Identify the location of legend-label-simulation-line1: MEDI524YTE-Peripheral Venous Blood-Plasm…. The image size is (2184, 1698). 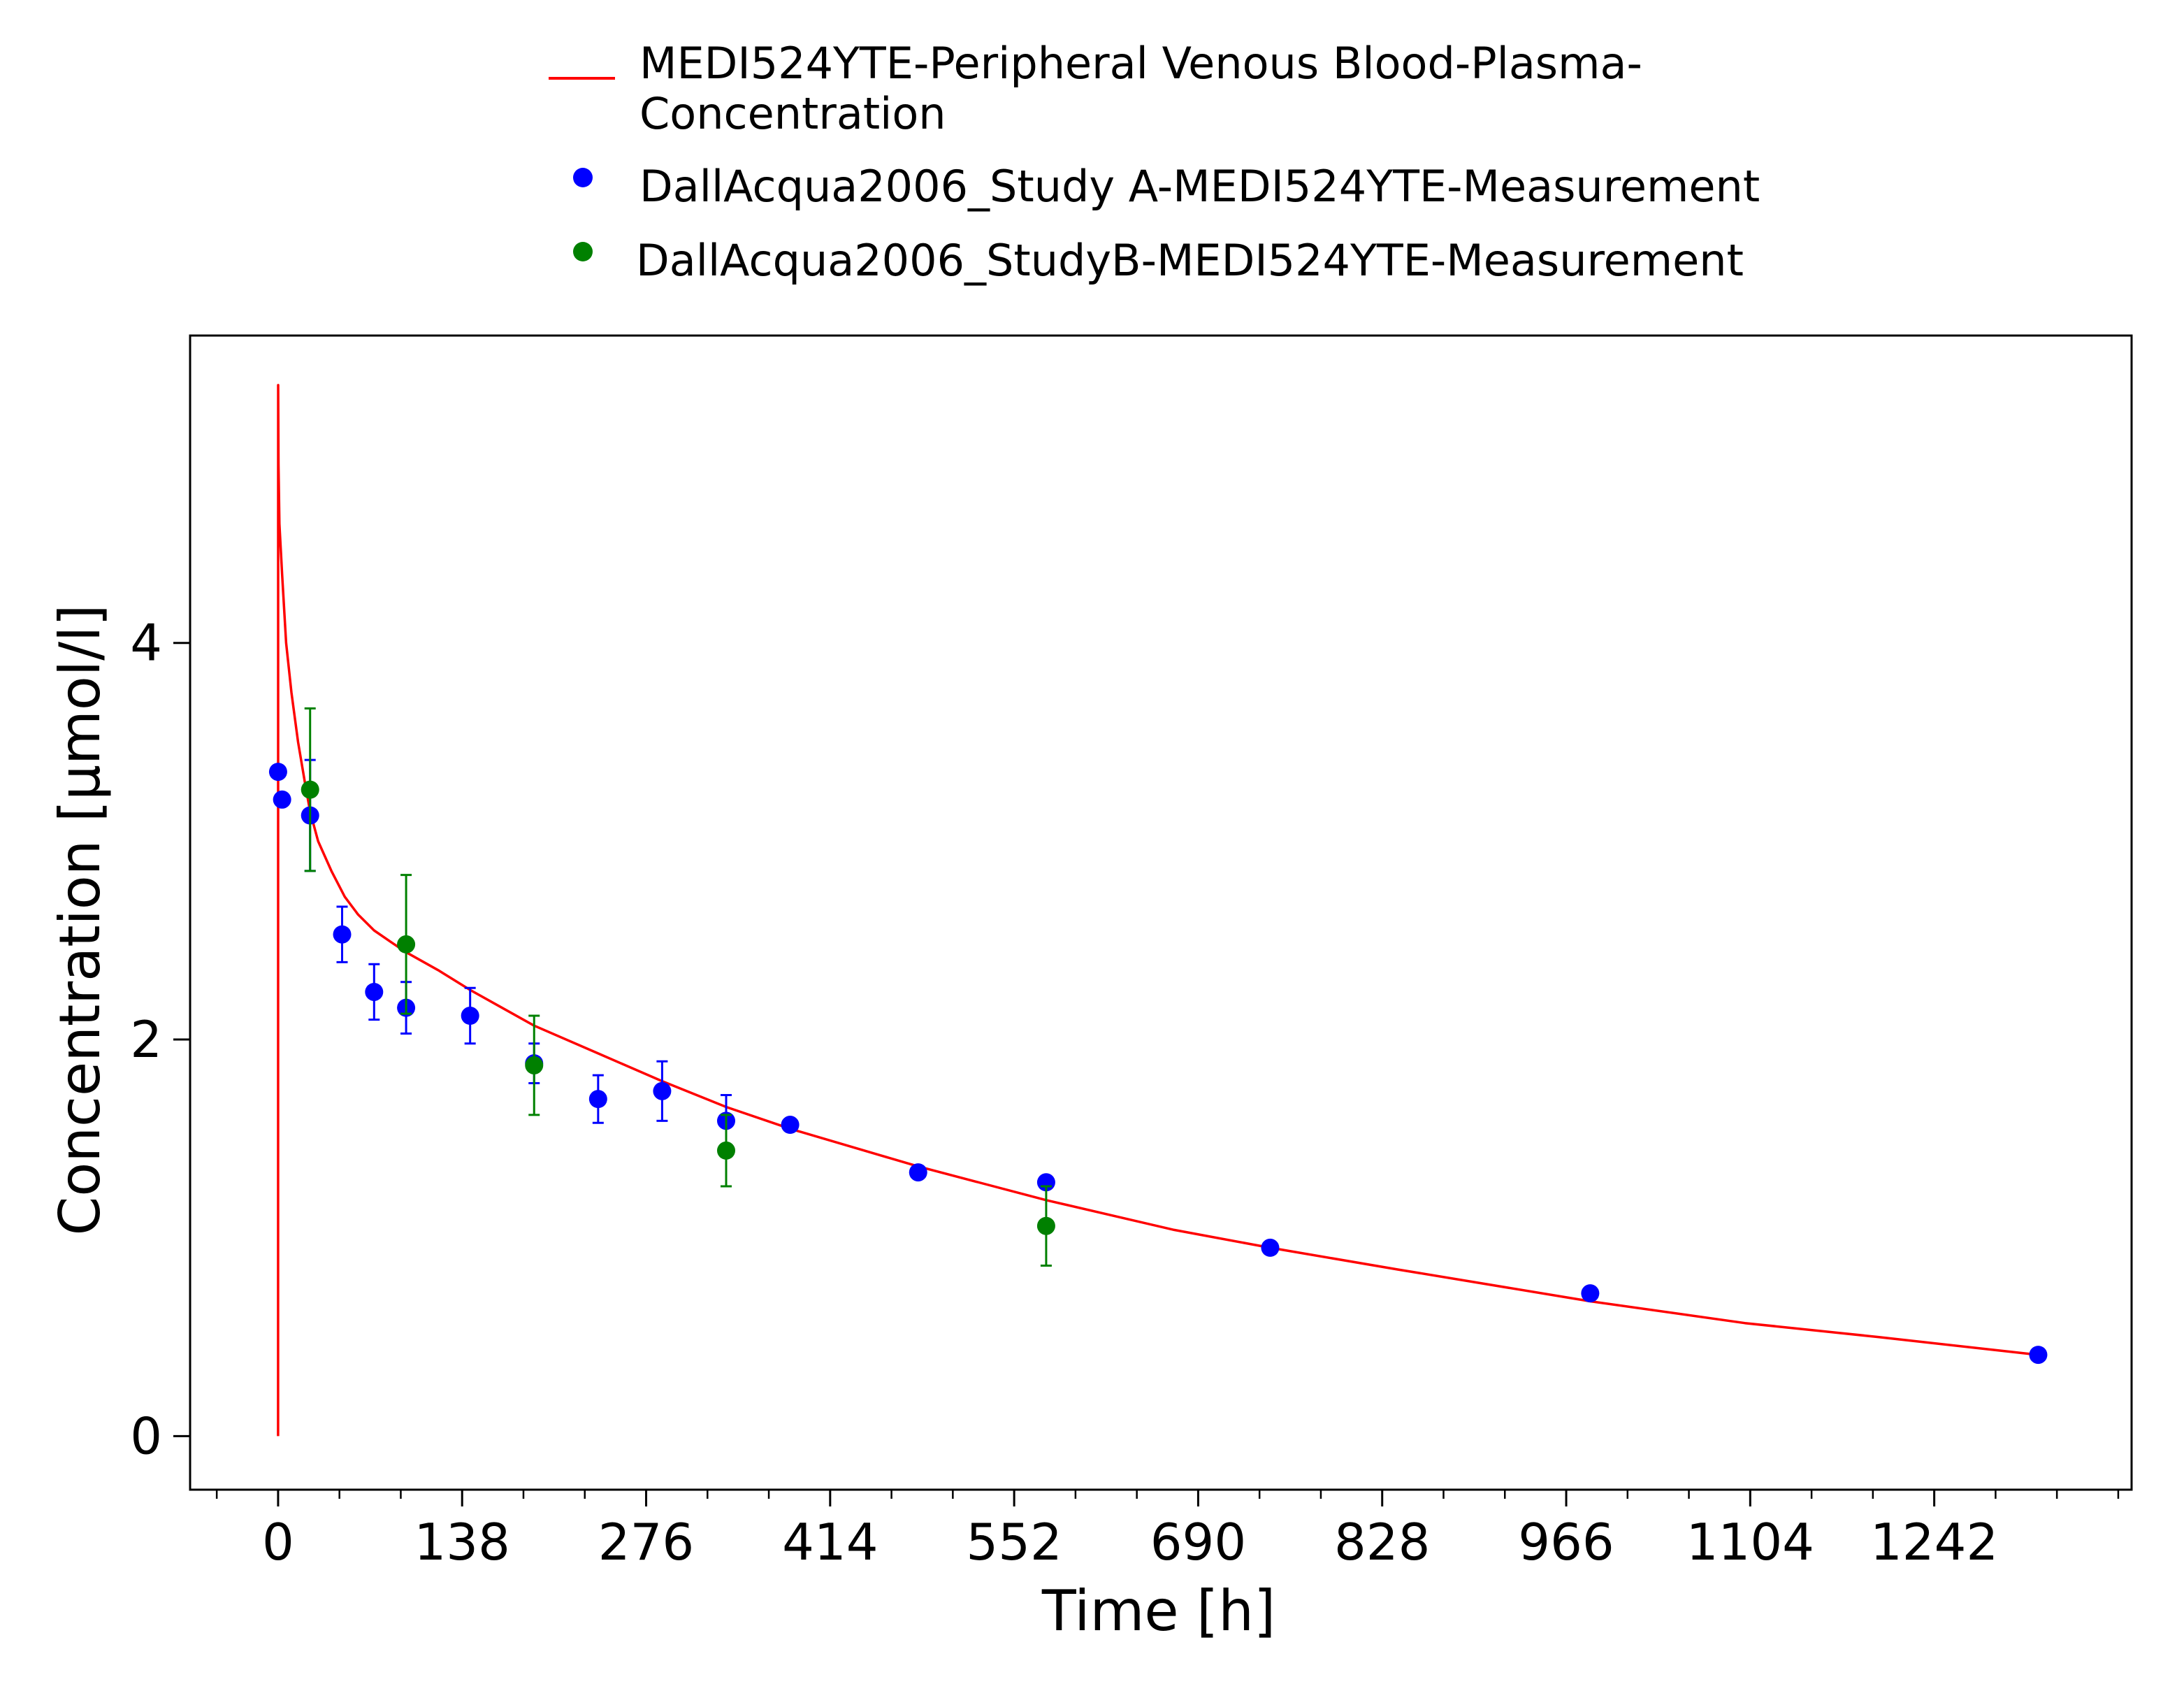
(1140, 63).